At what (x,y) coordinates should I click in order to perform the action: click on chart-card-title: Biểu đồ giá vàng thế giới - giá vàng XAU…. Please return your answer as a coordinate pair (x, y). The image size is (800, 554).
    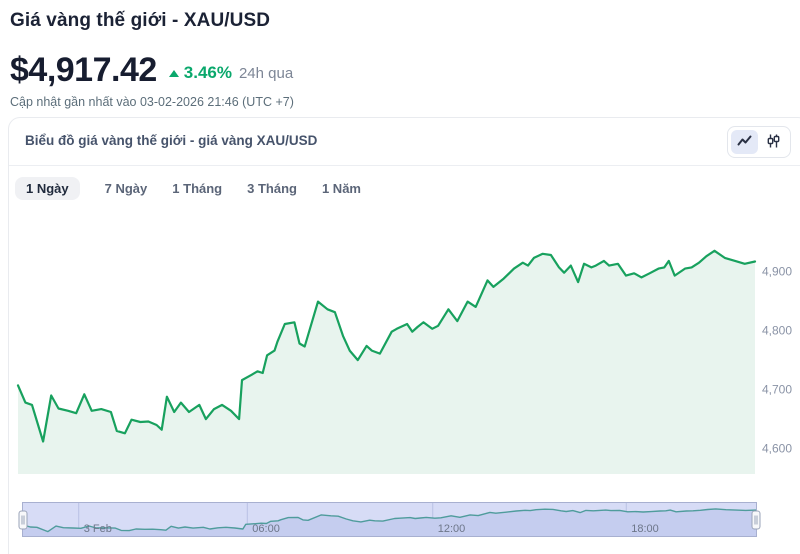
    Looking at the image, I should click on (171, 140).